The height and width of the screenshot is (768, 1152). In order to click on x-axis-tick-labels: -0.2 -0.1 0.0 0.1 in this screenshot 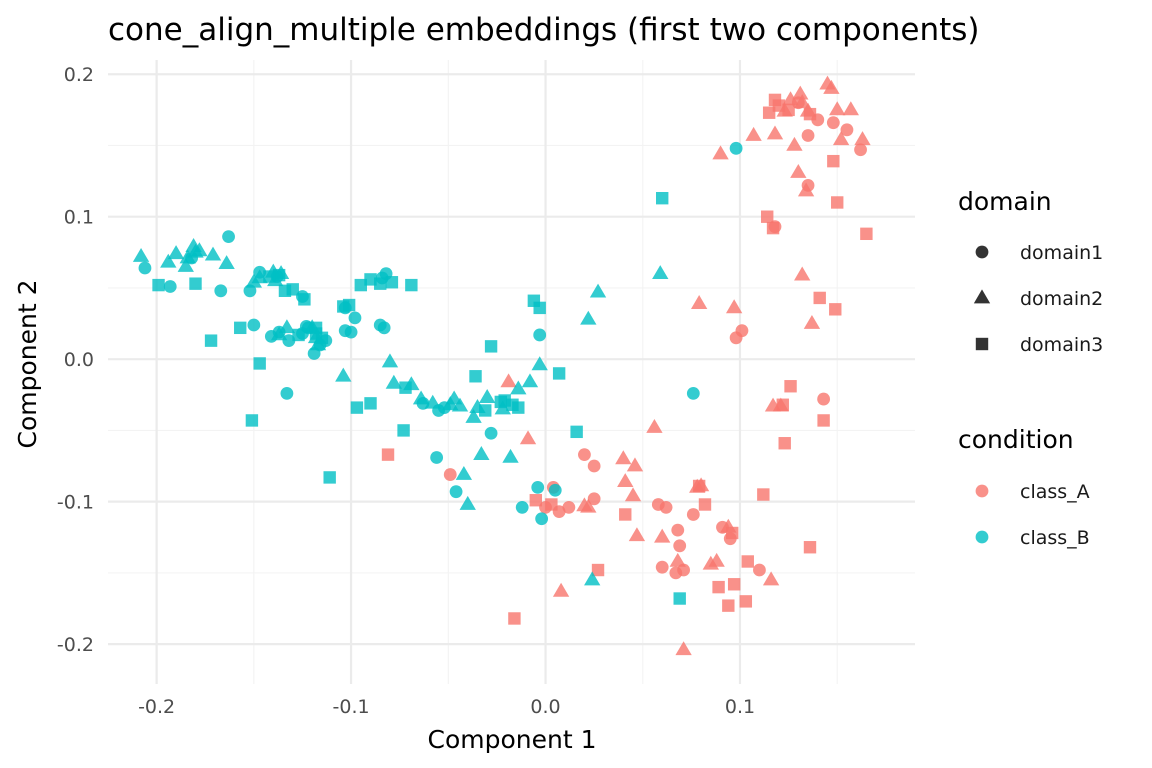, I will do `click(446, 707)`.